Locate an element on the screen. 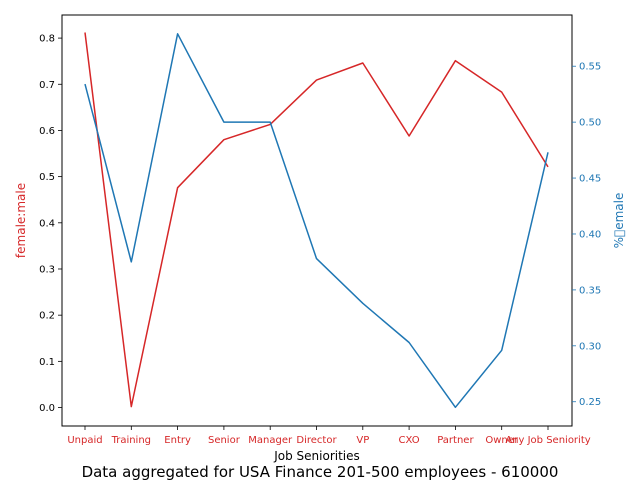  x-tick-label: Entry is located at coordinates (177, 440).